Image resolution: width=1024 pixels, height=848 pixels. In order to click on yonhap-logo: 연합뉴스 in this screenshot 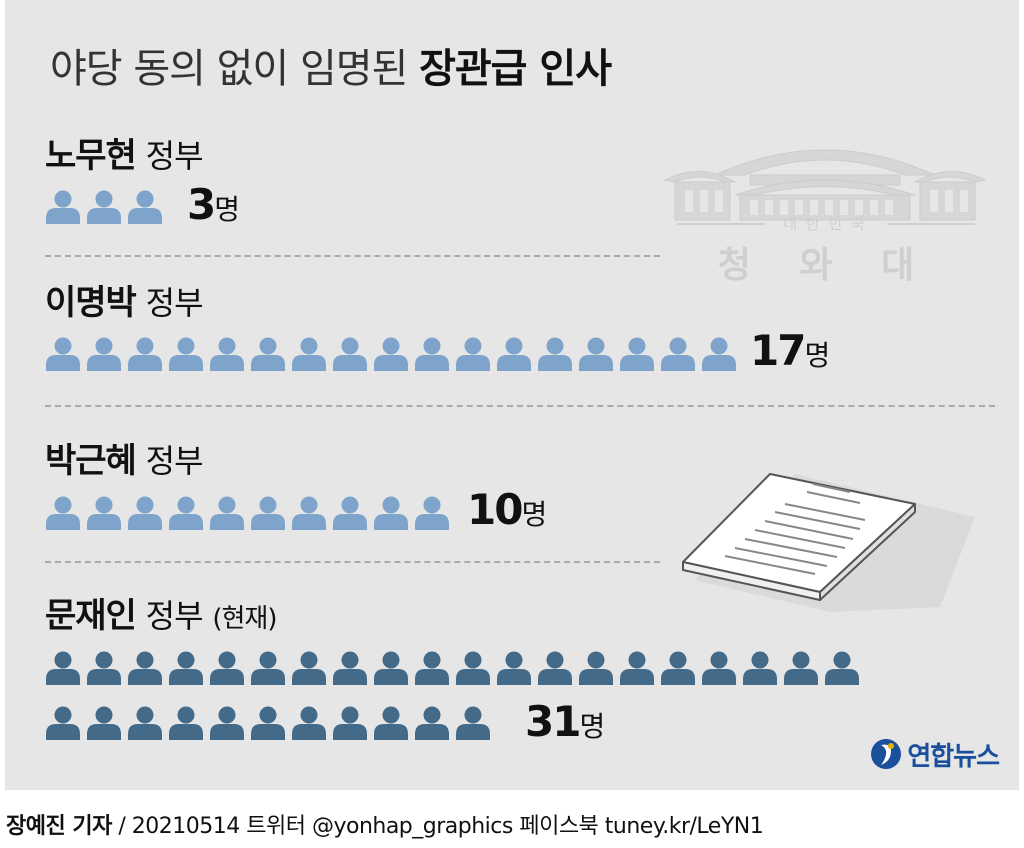, I will do `click(934, 754)`.